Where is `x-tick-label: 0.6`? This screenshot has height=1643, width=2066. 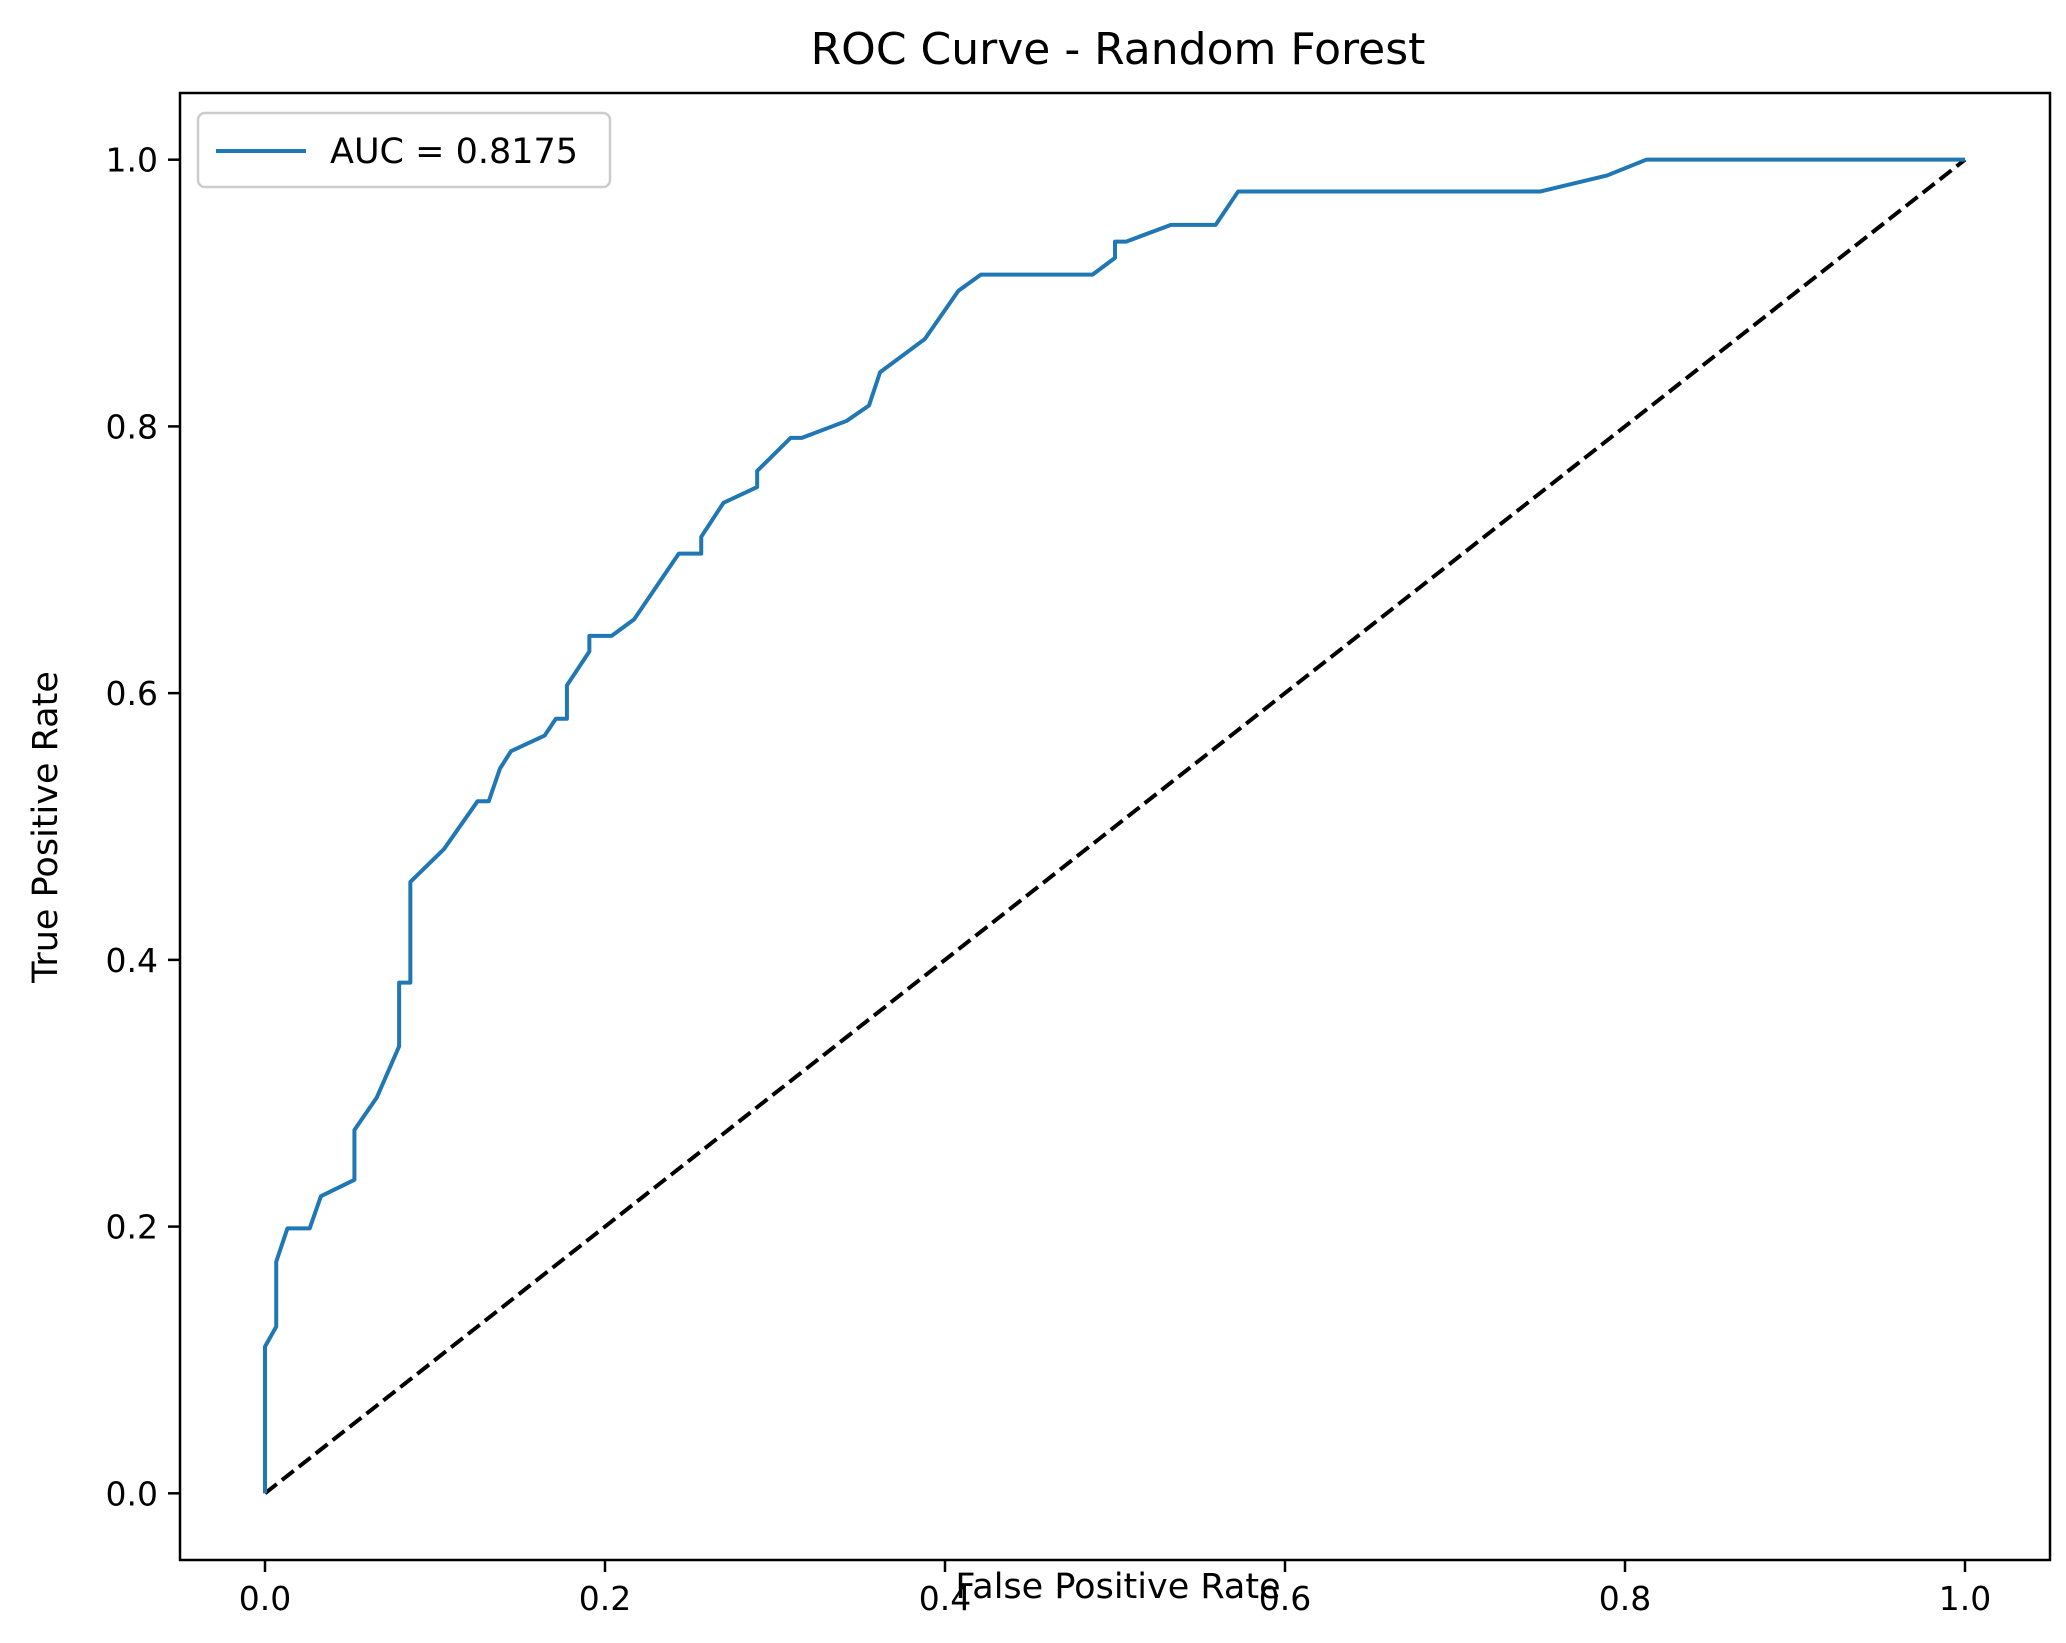 x-tick-label: 0.6 is located at coordinates (1285, 1598).